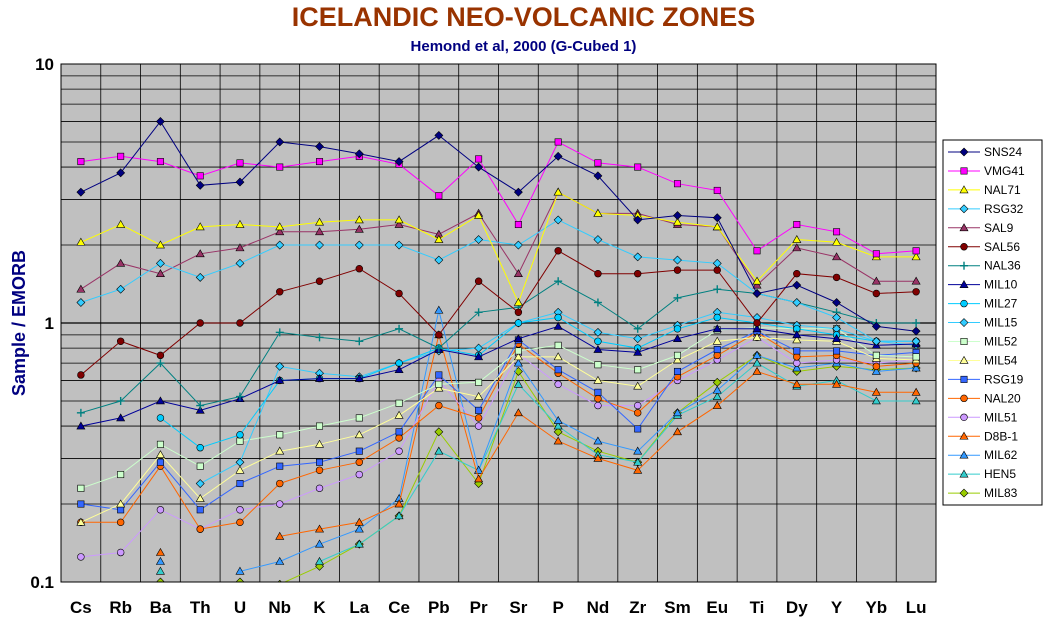 The width and height of the screenshot is (1047, 619). Describe the element at coordinates (757, 607) in the screenshot. I see `x-tick-label: Ti` at that location.